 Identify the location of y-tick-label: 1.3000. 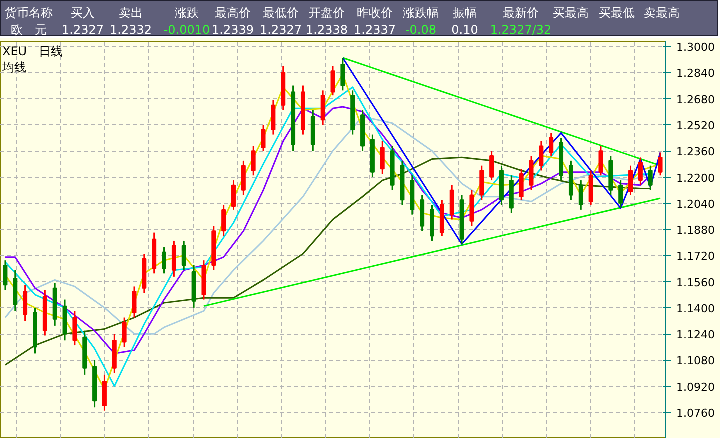
(695, 47).